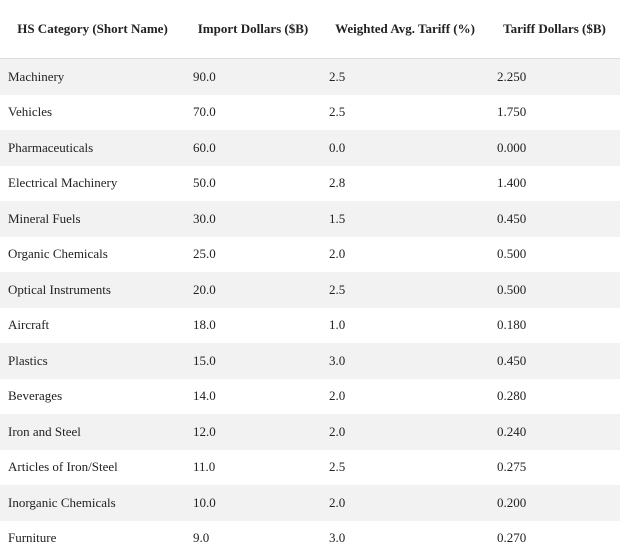  Describe the element at coordinates (310, 113) in the screenshot. I see `table-row: Vehicles 70.0 2.5 1.750` at that location.